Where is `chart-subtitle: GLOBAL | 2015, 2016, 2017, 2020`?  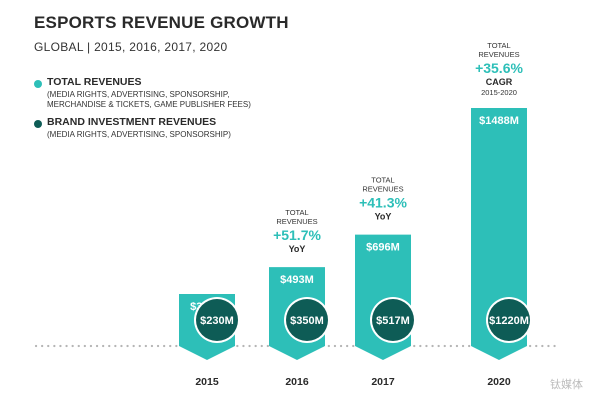
chart-subtitle: GLOBAL | 2015, 2016, 2017, 2020 is located at coordinates (131, 47).